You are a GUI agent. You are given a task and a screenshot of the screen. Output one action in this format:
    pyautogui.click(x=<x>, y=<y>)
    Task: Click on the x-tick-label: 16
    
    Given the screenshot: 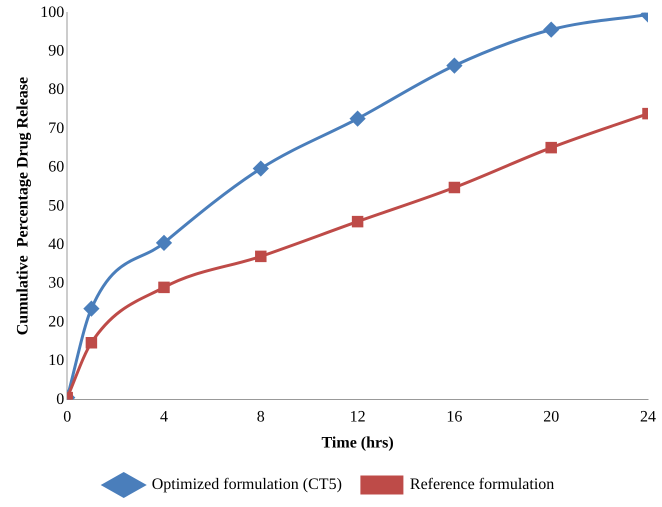 What is the action you would take?
    pyautogui.click(x=454, y=417)
    